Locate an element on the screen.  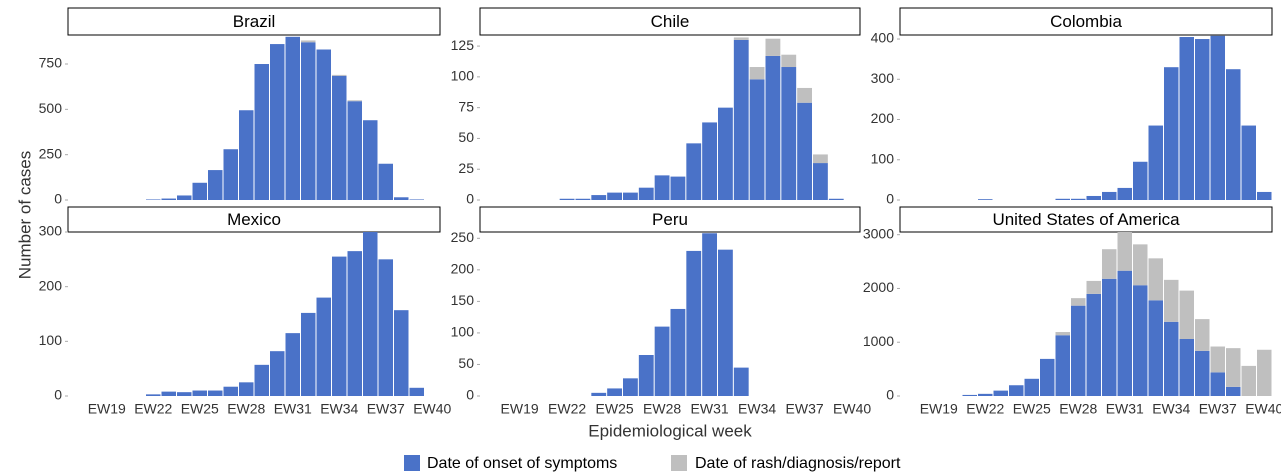
x-axis-title: Epidemiological week is located at coordinates (670, 430).